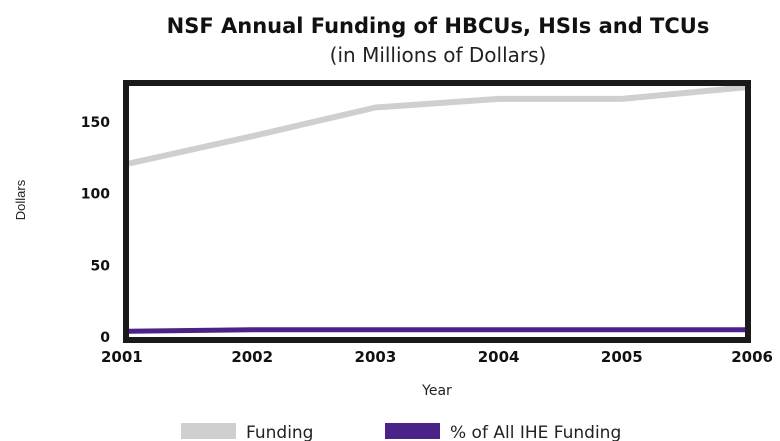 The width and height of the screenshot is (780, 441). Describe the element at coordinates (95, 230) in the screenshot. I see `y-axis-ticks: 0 50 100 150` at that location.